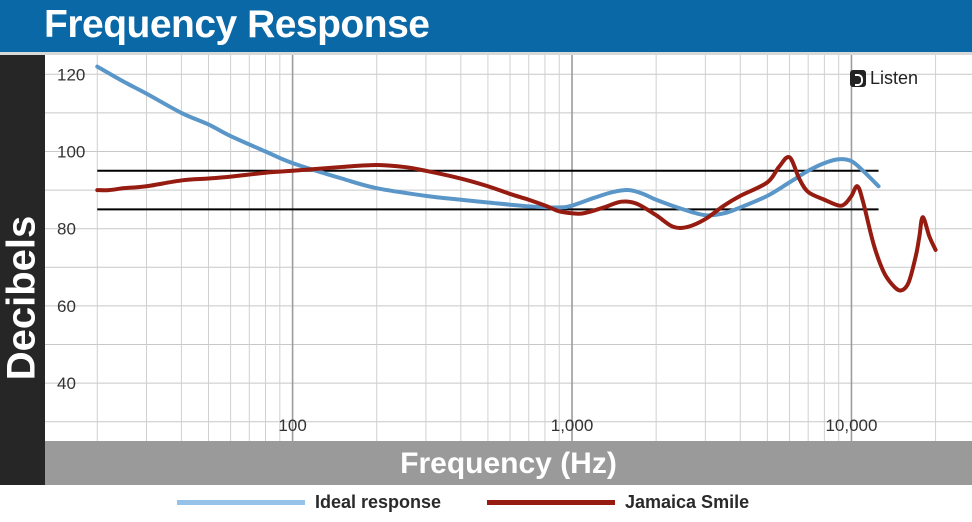 This screenshot has height=522, width=972. I want to click on legend-swatch-device, so click(551, 502).